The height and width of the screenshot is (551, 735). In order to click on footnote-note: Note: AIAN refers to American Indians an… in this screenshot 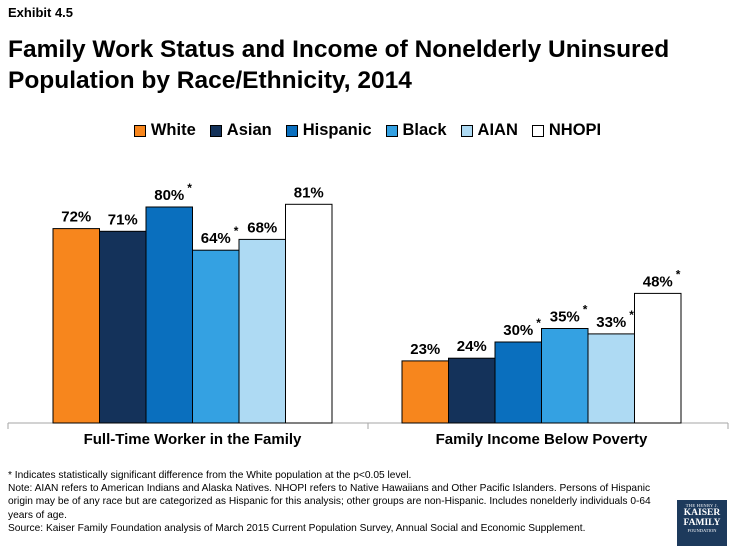, I will do `click(329, 502)`.